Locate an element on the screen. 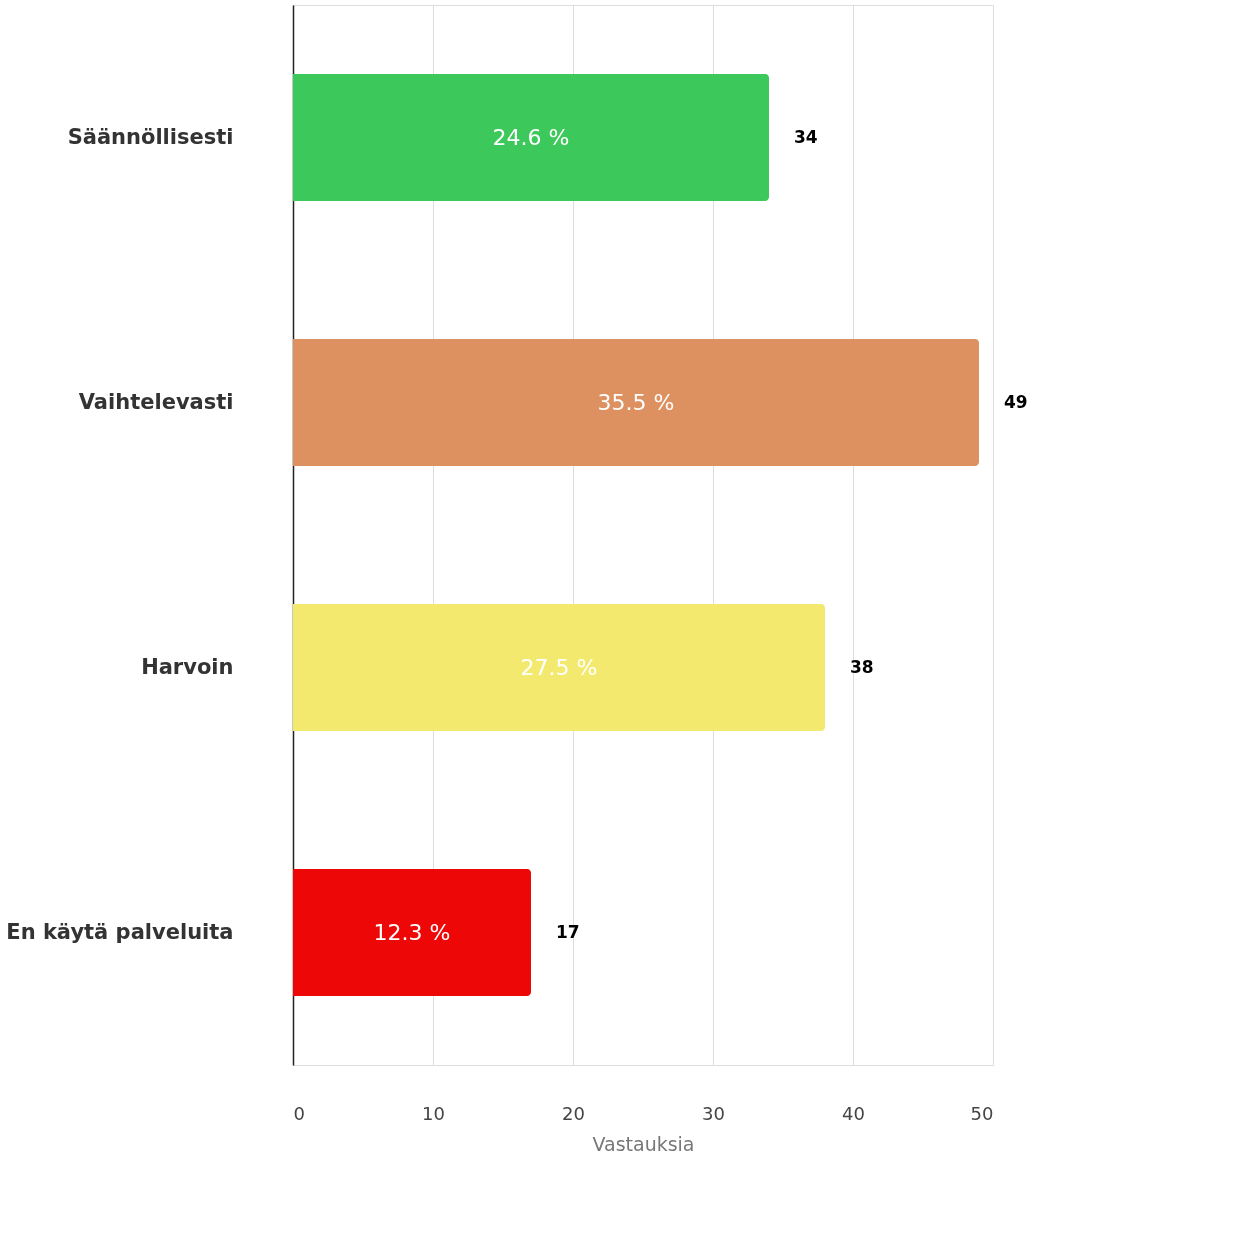 The width and height of the screenshot is (1252, 1238). x-tick-label: 10 is located at coordinates (433, 1113).